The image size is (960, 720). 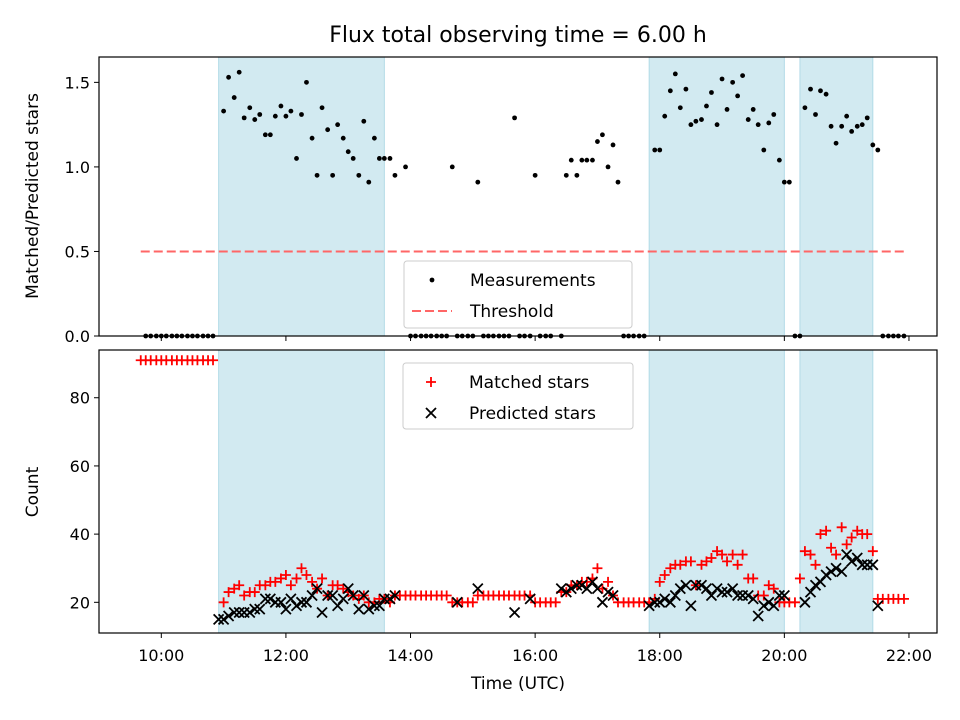 I want to click on x-tick-label: 12:00, so click(x=286, y=655).